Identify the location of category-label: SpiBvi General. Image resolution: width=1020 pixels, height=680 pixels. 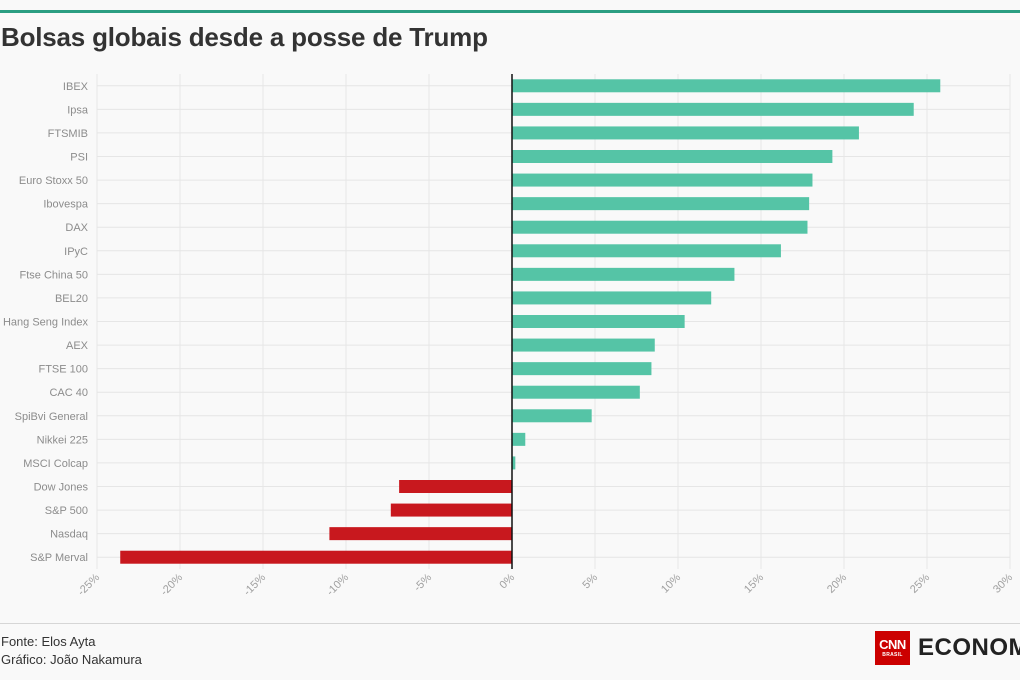
(51, 417).